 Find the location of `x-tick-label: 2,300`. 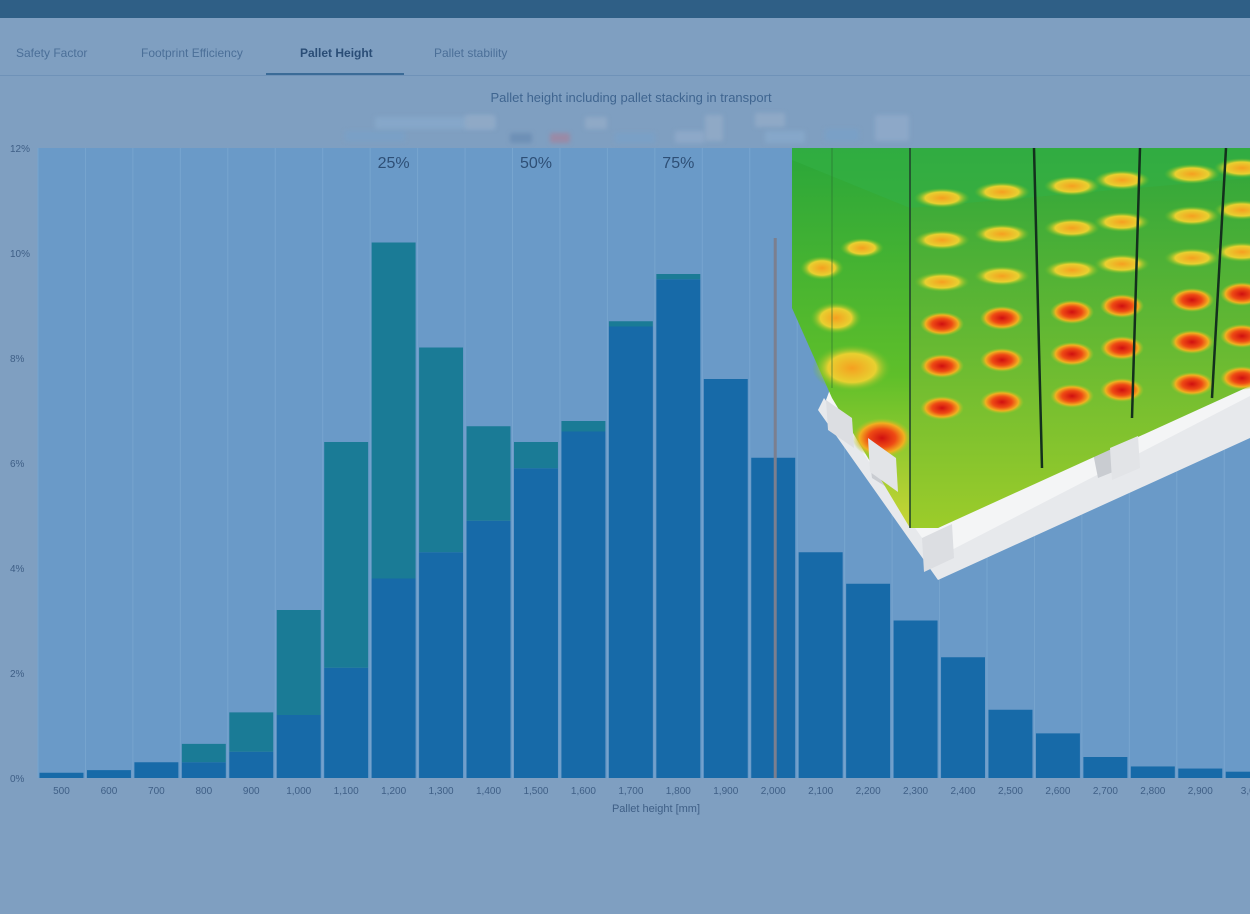

x-tick-label: 2,300 is located at coordinates (915, 791).